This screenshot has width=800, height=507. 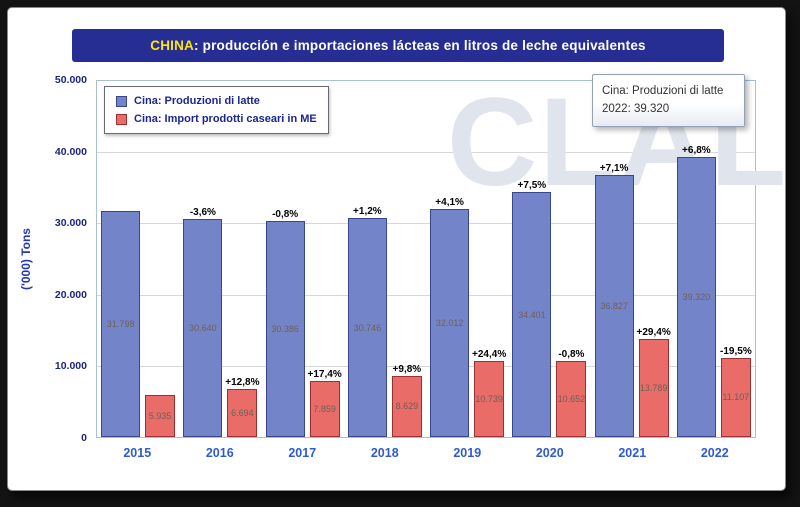 I want to click on bar-group-2019: +4,1% 32.012 +24,4% 10.739, so click(x=467, y=259).